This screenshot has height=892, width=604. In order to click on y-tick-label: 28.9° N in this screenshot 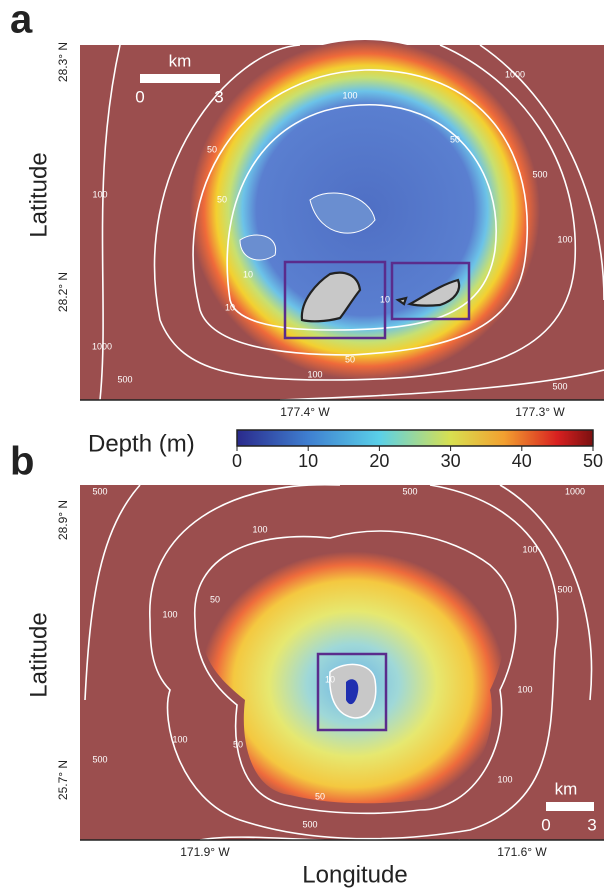, I will do `click(63, 520)`.